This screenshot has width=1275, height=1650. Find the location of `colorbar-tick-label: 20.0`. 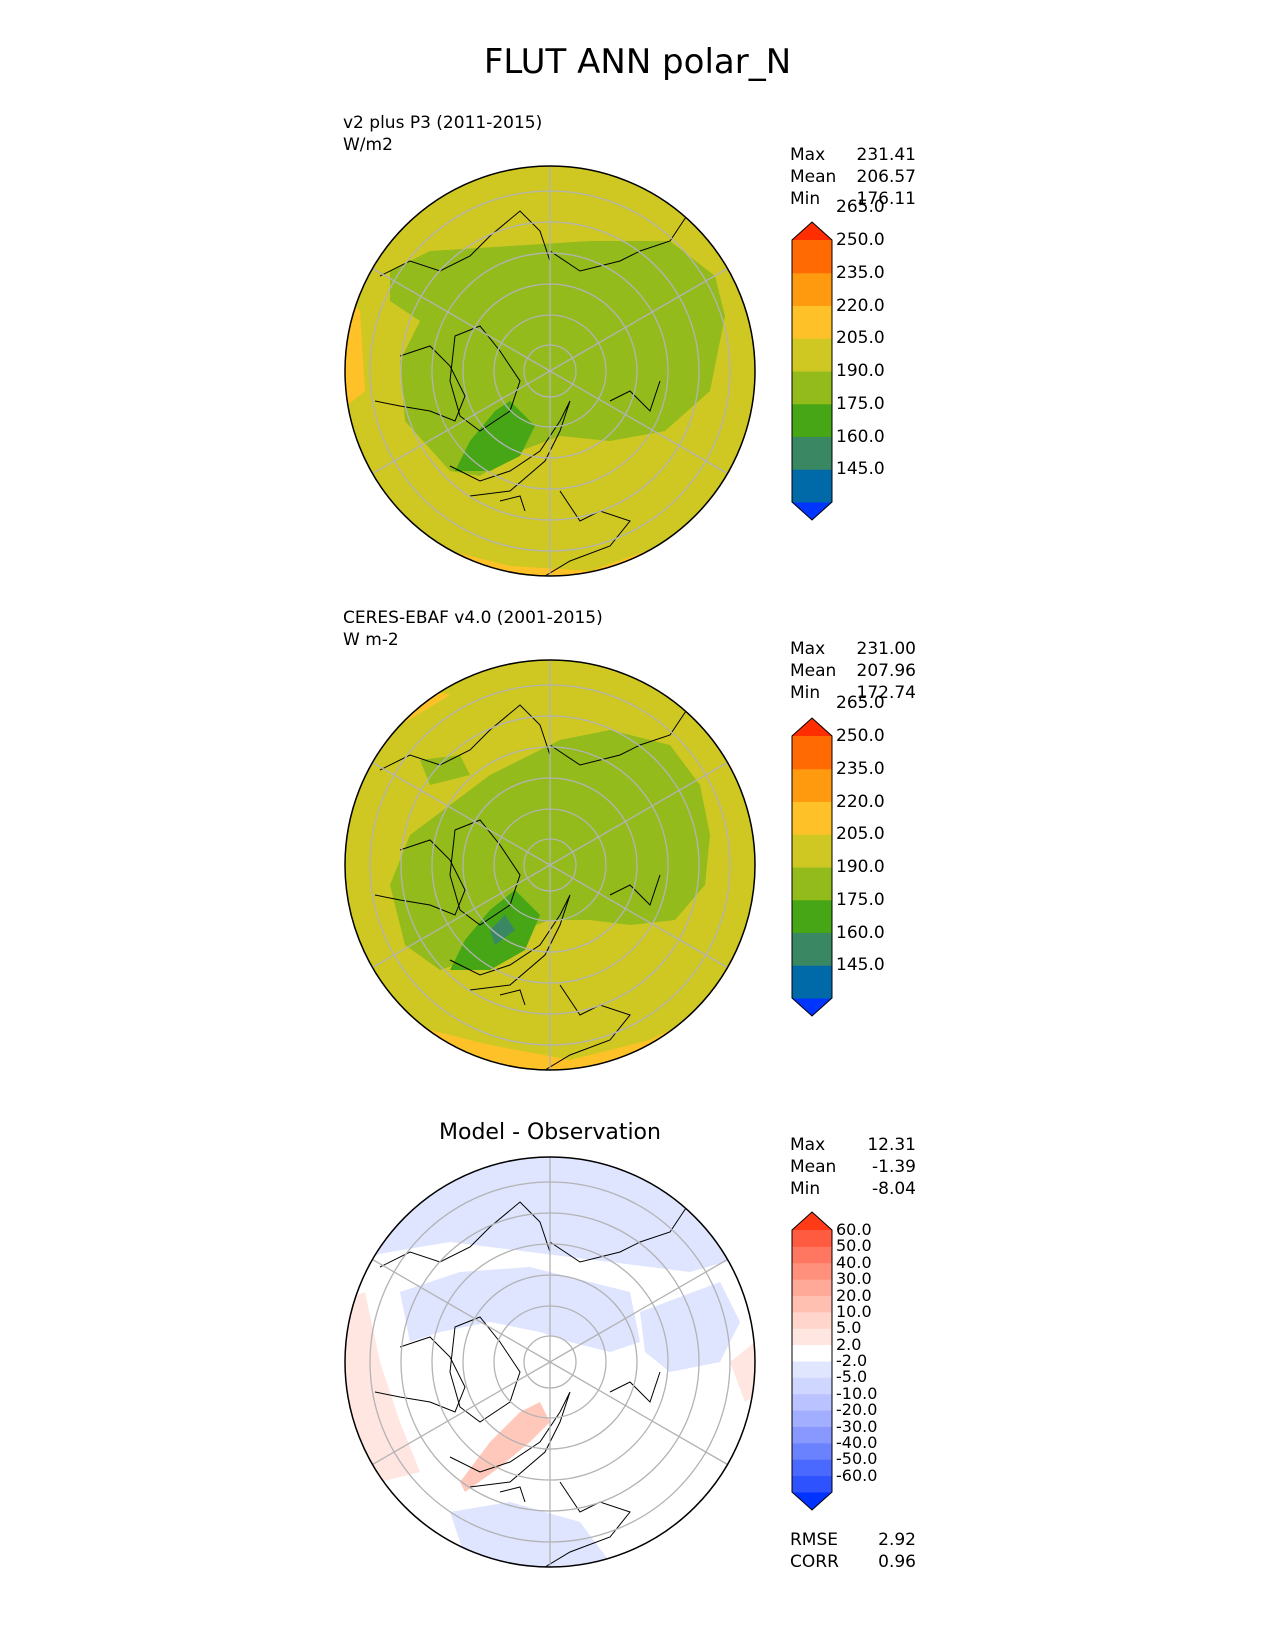

colorbar-tick-label: 20.0 is located at coordinates (854, 1295).